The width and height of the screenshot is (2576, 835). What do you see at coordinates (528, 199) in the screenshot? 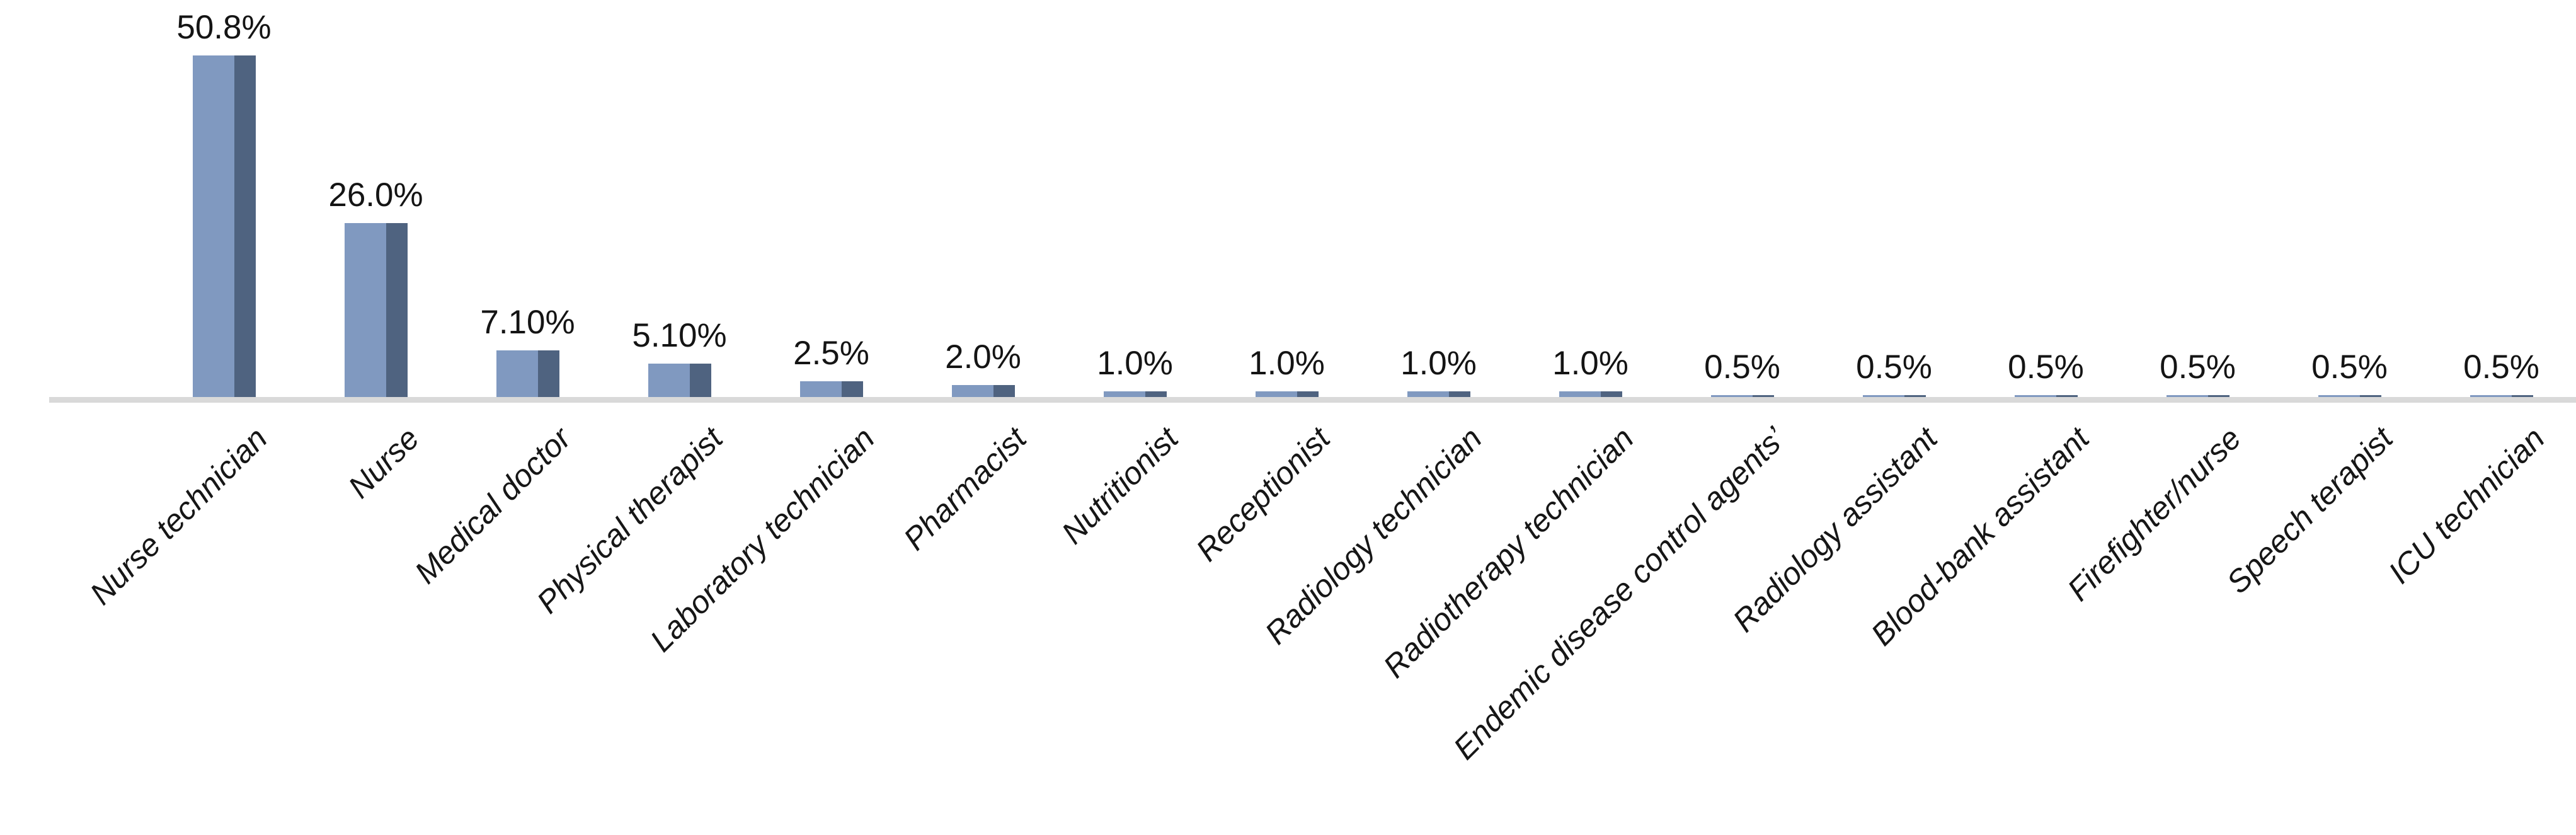
I see `bar-slot: 7.10%` at bounding box center [528, 199].